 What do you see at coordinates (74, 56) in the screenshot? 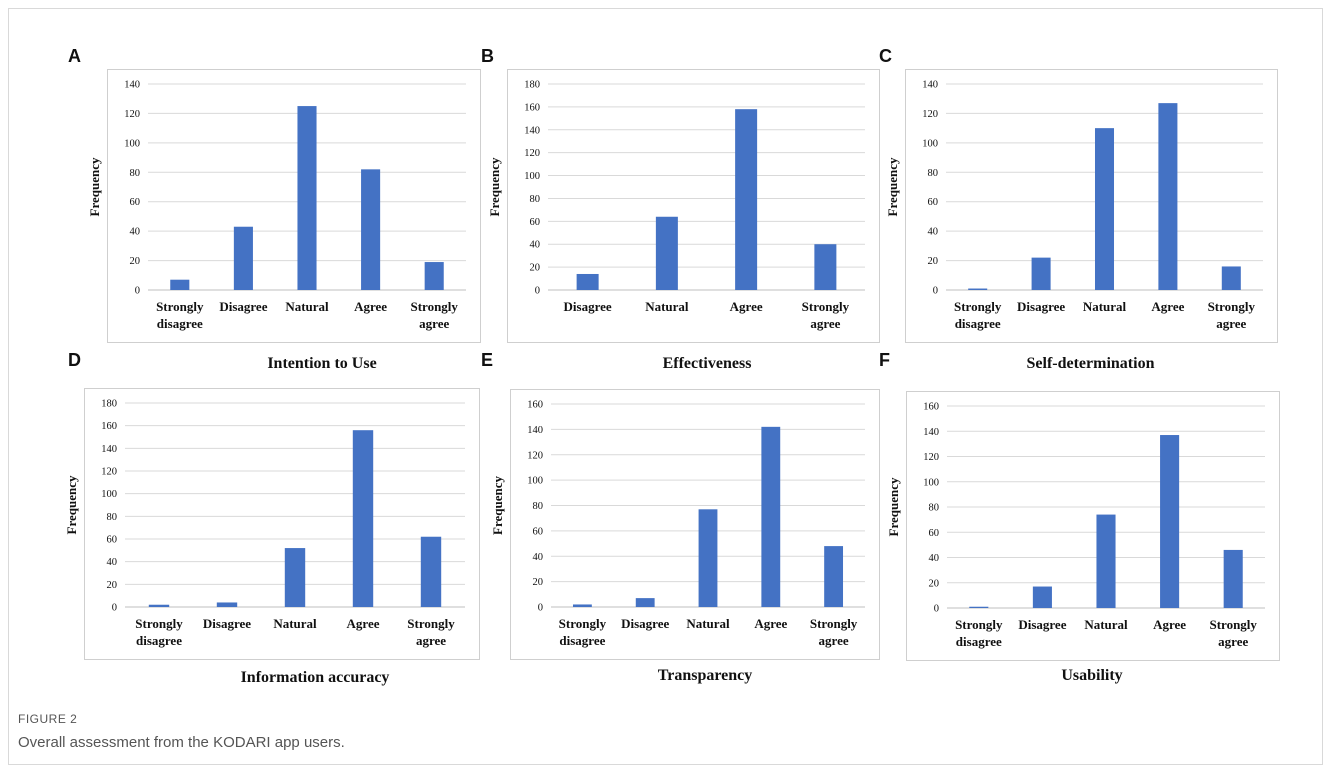
I see `panel-letter: A` at bounding box center [74, 56].